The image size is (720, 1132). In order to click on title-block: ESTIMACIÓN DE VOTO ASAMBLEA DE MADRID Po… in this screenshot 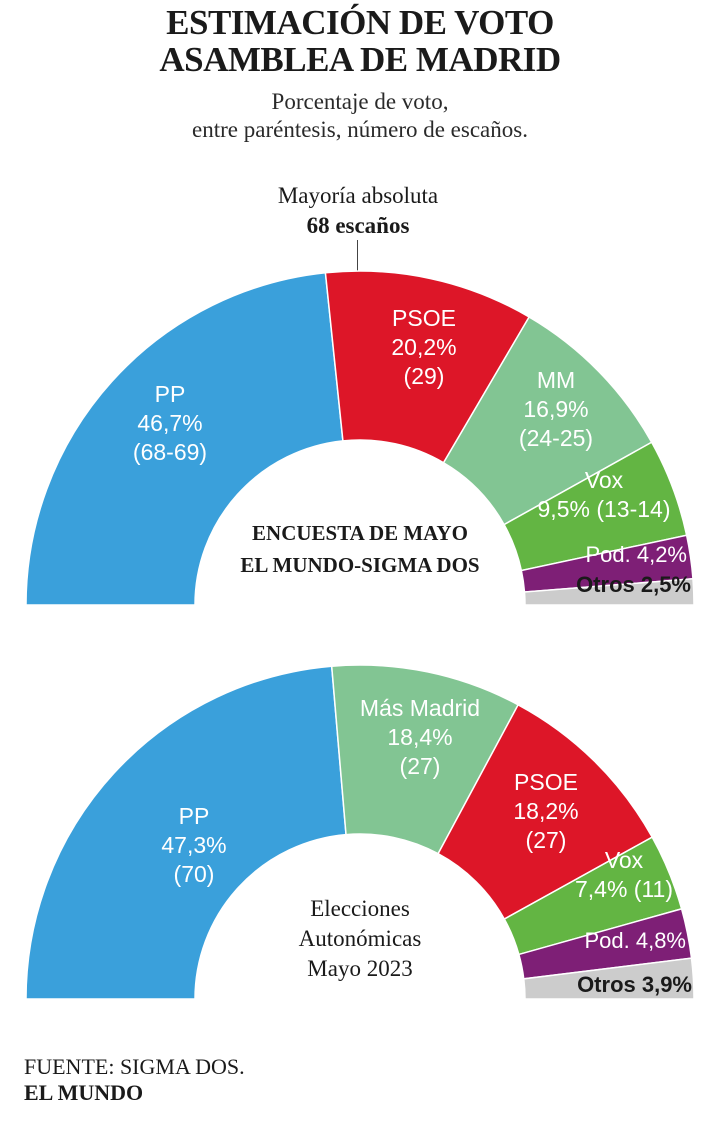, I will do `click(360, 74)`.